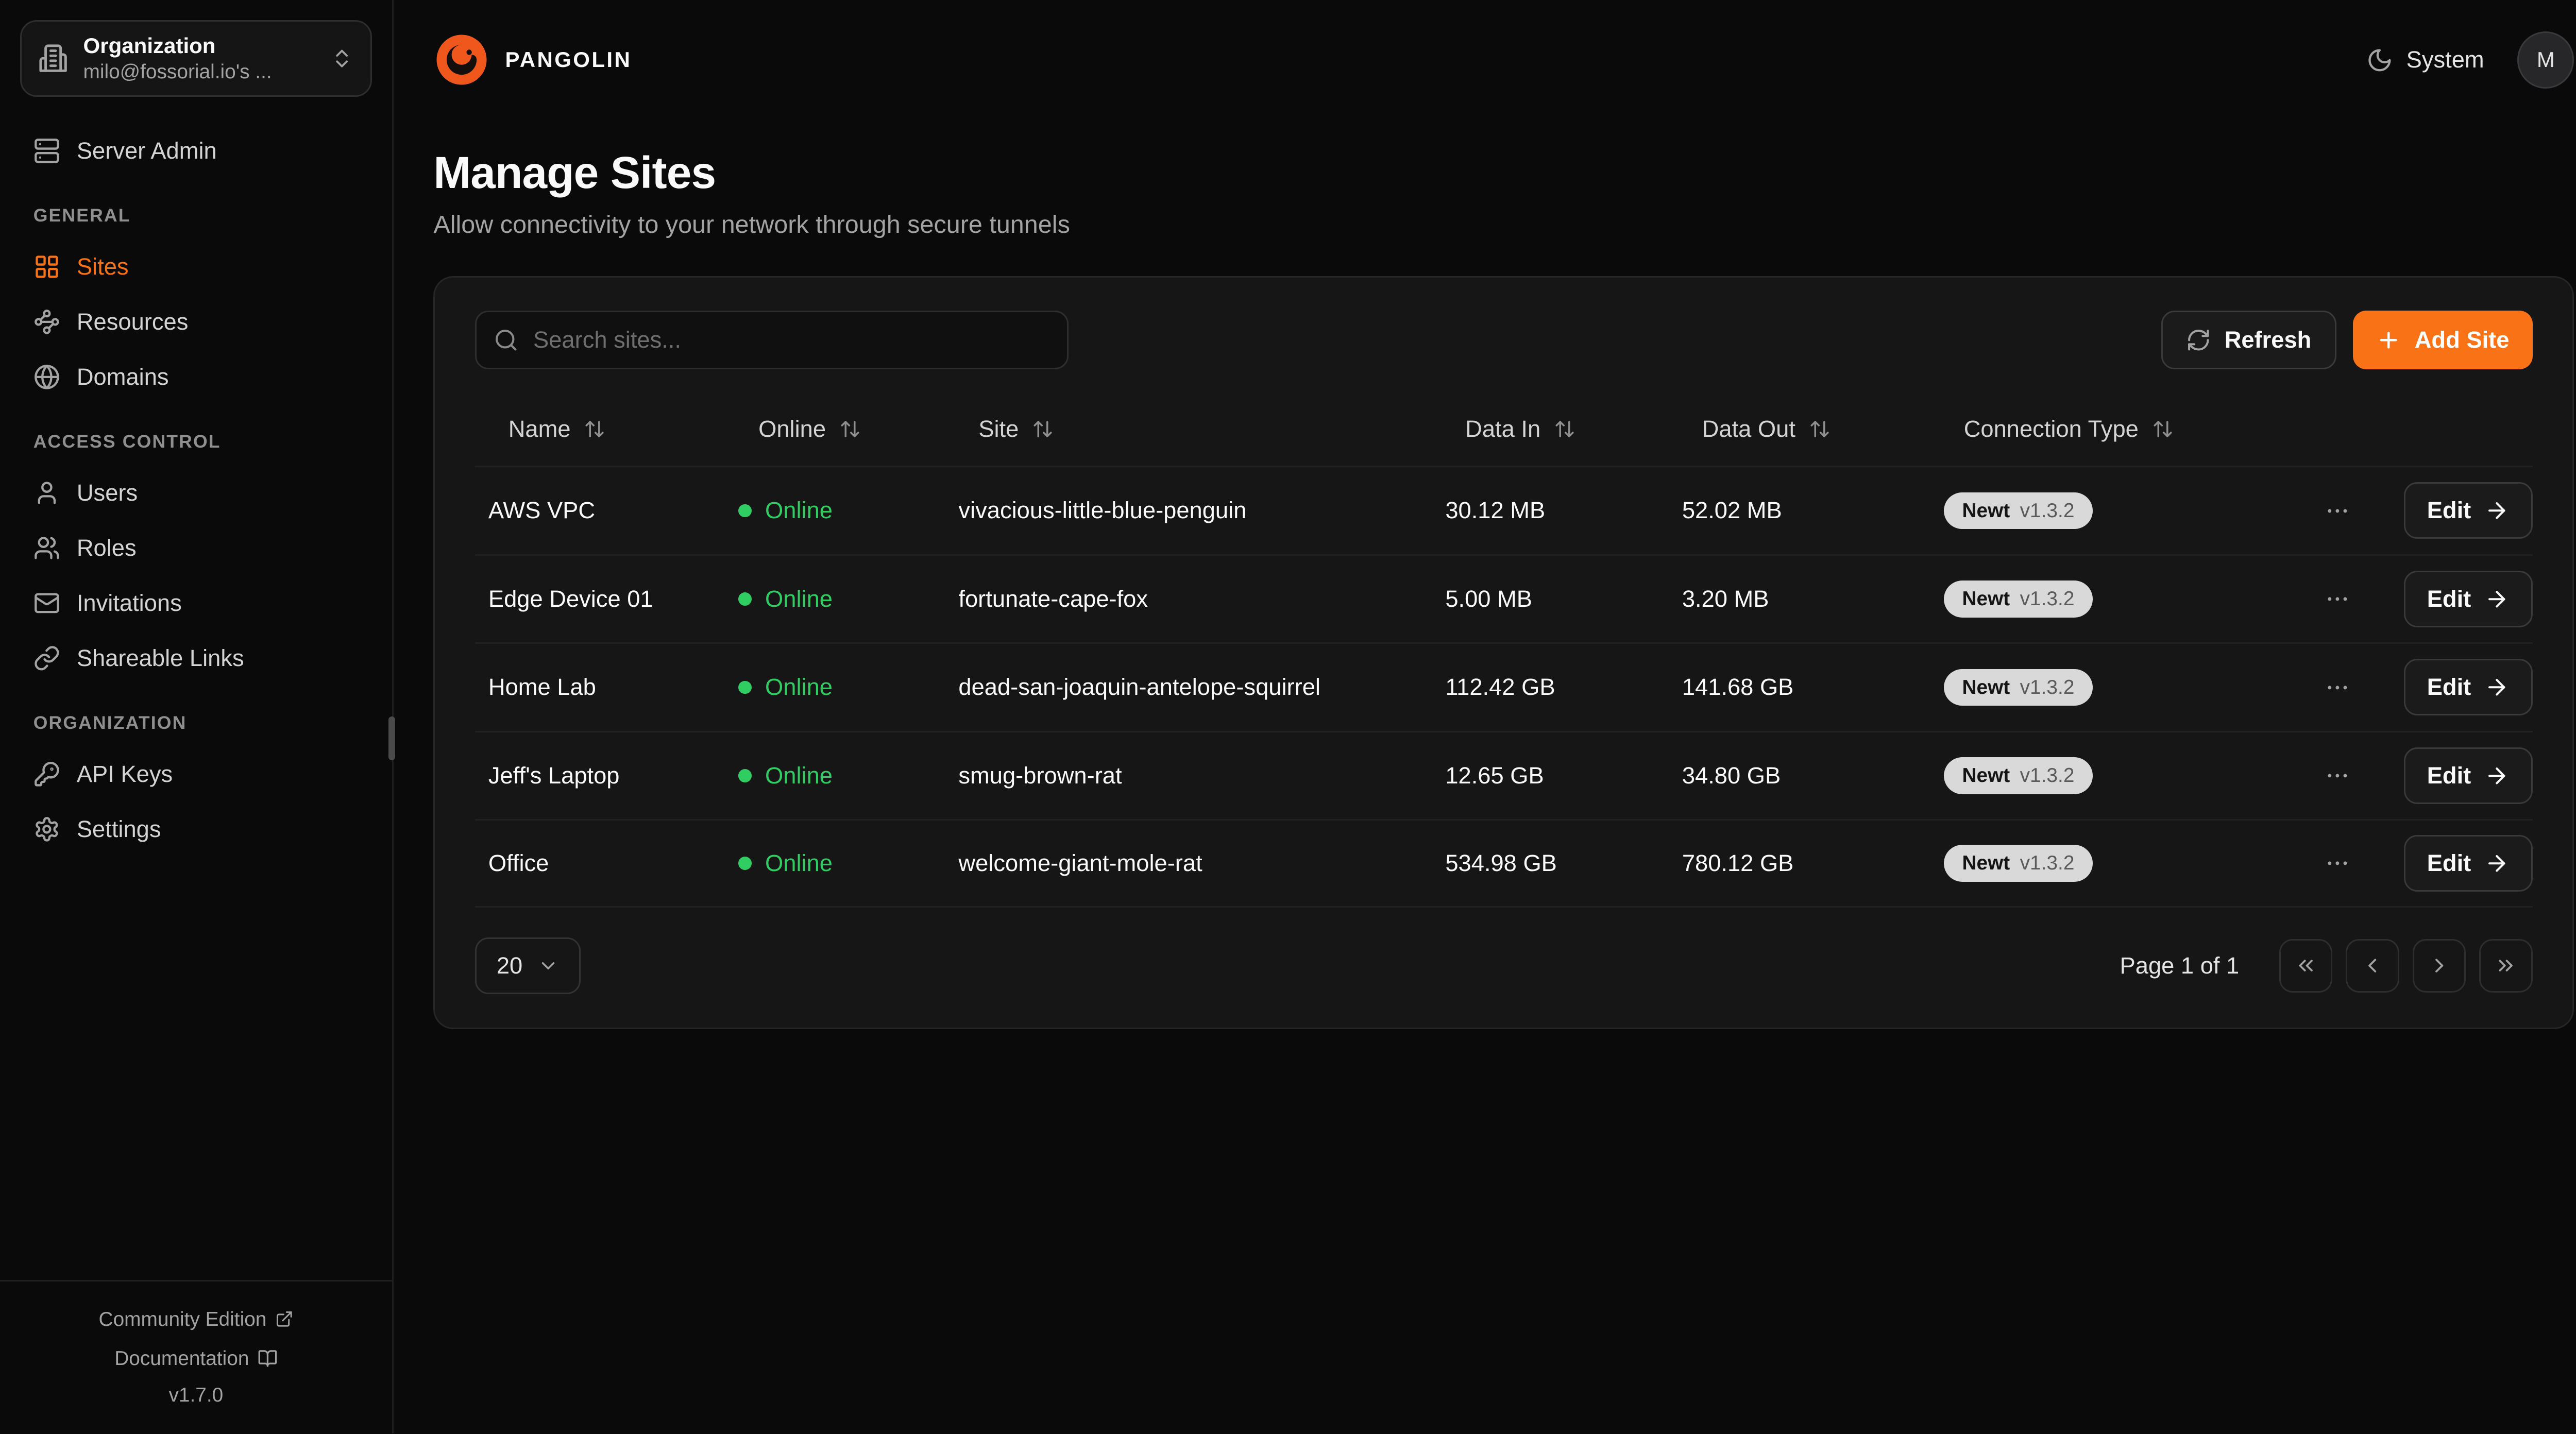 This screenshot has height=1434, width=2576. I want to click on prev-page-button, so click(2372, 966).